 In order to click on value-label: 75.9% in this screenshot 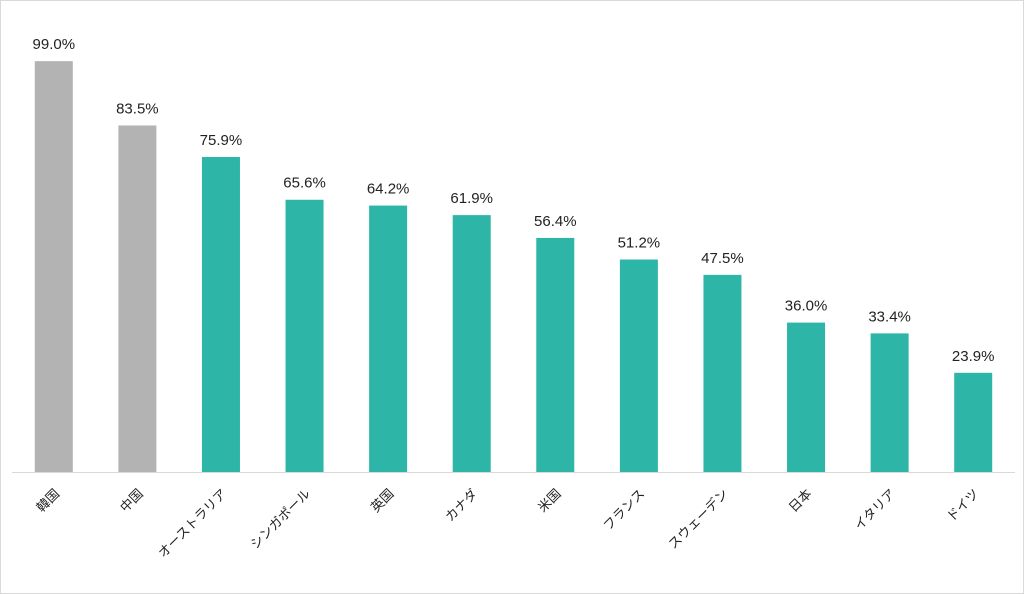, I will do `click(221, 140)`.